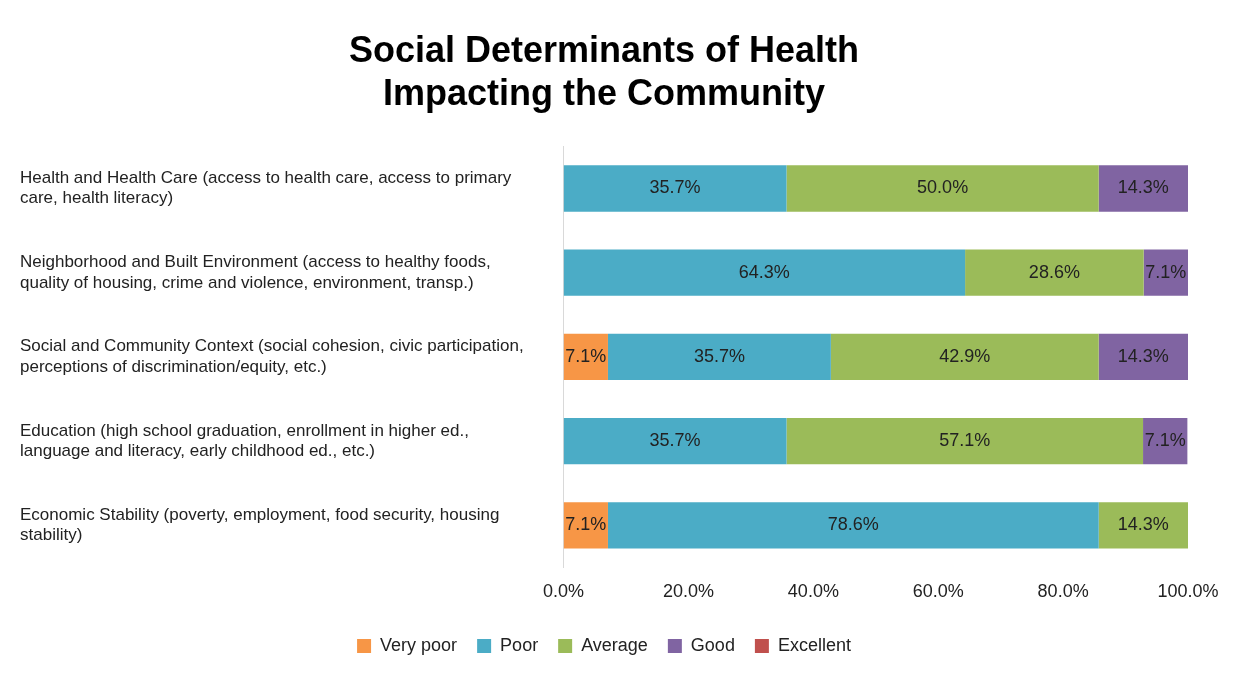 The width and height of the screenshot is (1238, 675). Describe the element at coordinates (260, 524) in the screenshot. I see `y-tick-label: Economic Stability (poverty, employment, food security, housing stability)` at that location.